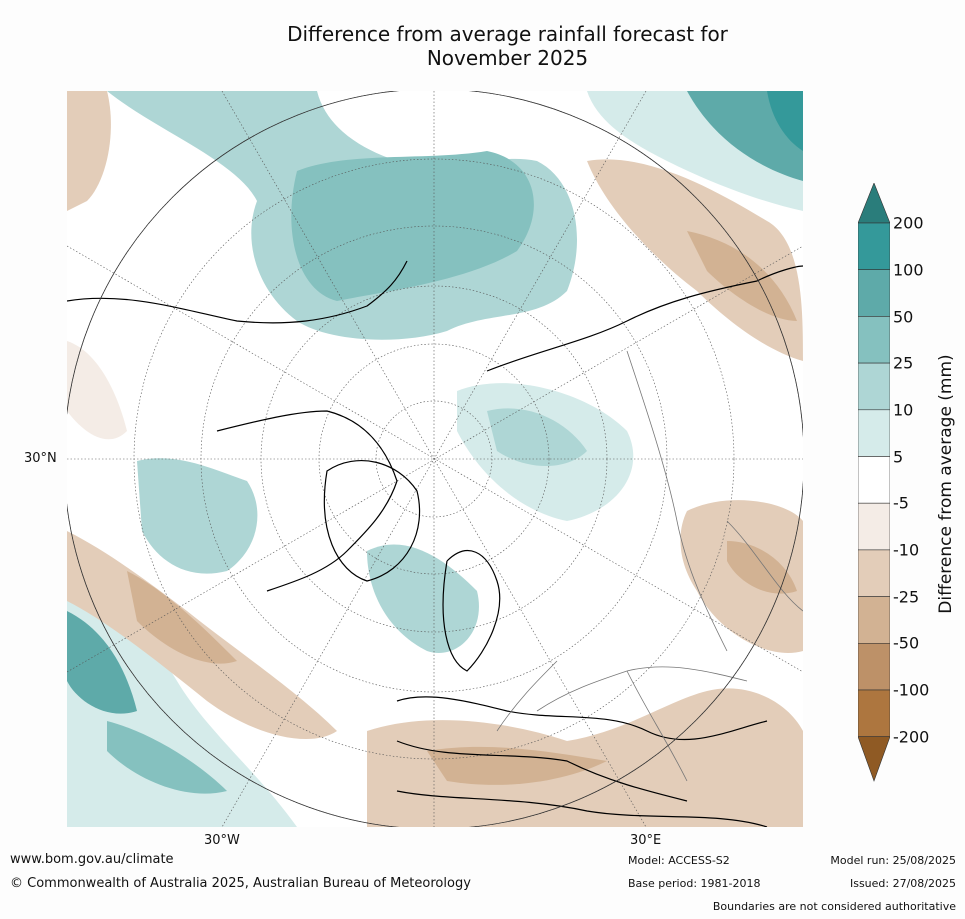 The image size is (965, 919). I want to click on colorbar-tick: -25, so click(906, 597).